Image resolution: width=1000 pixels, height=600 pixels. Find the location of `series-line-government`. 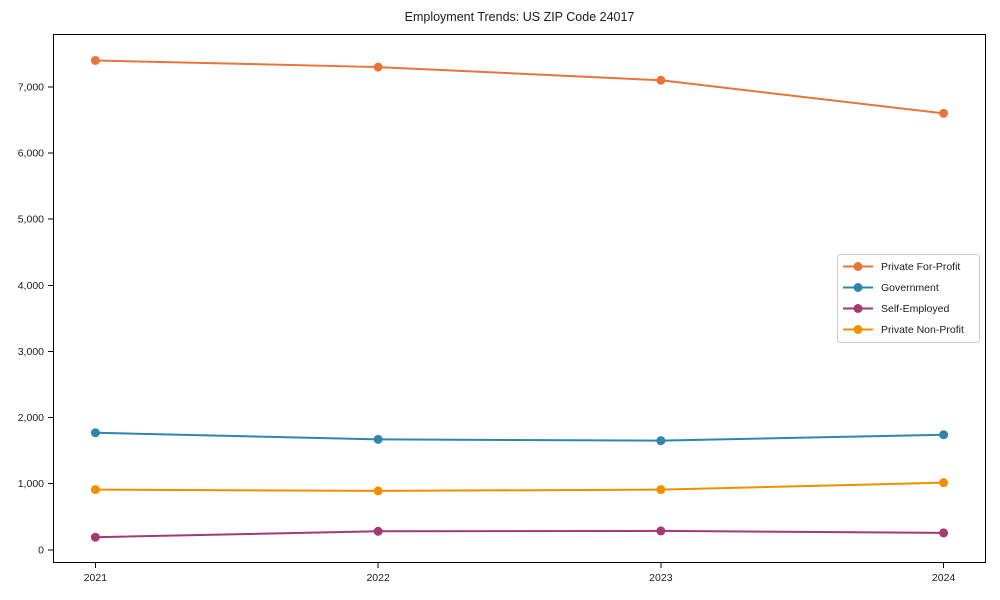

series-line-government is located at coordinates (519, 436).